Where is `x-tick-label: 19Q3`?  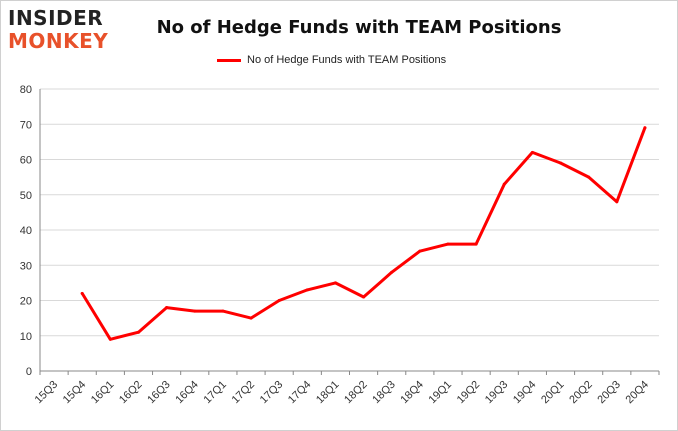
x-tick-label: 19Q3 is located at coordinates (497, 393).